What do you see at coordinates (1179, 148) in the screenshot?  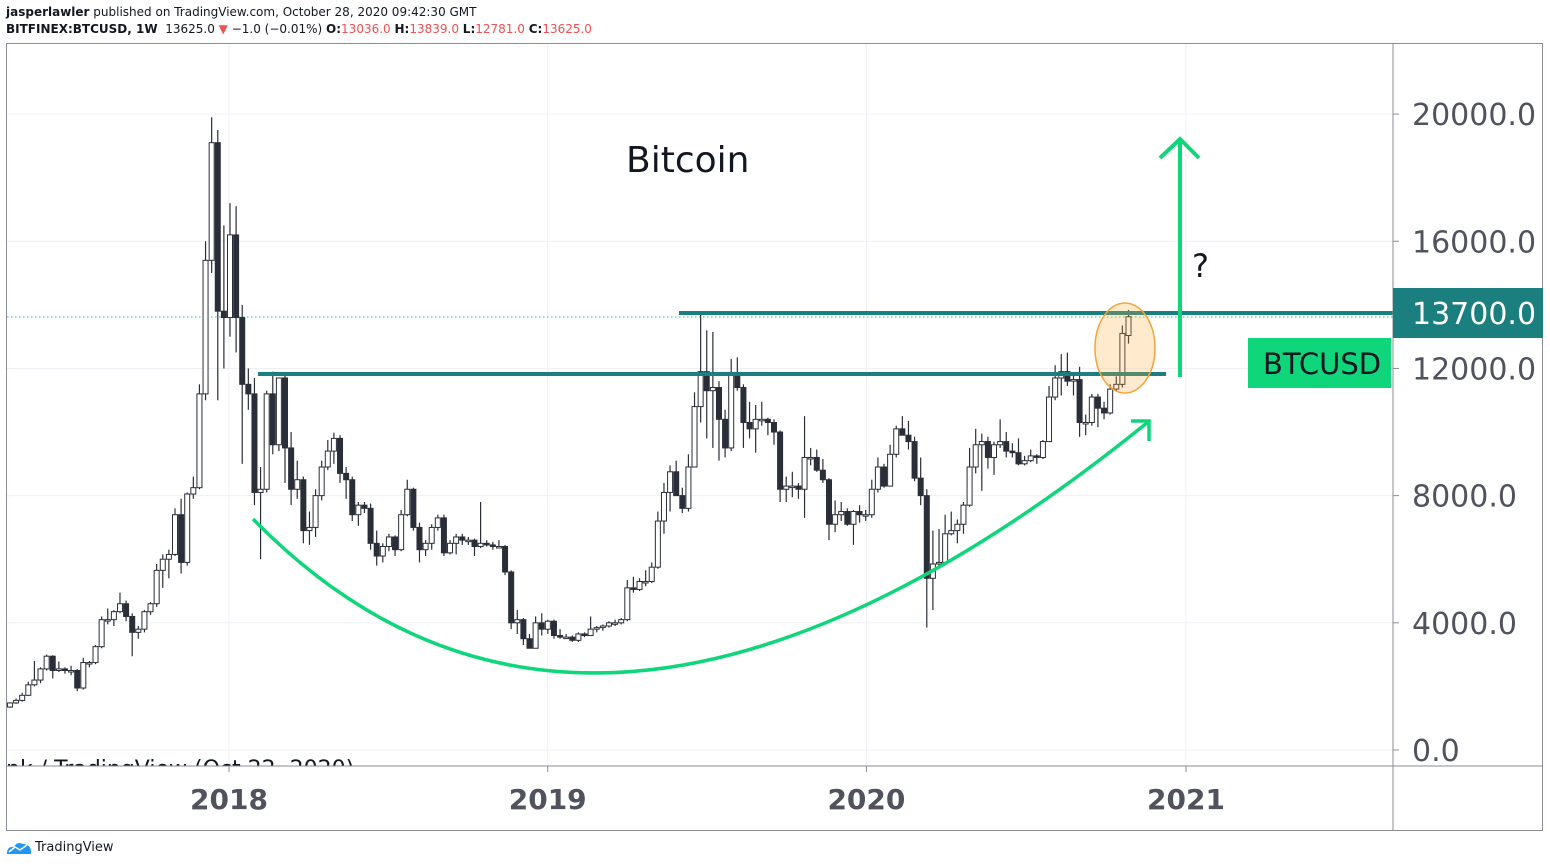 I see `up-arrowhead-icon` at bounding box center [1179, 148].